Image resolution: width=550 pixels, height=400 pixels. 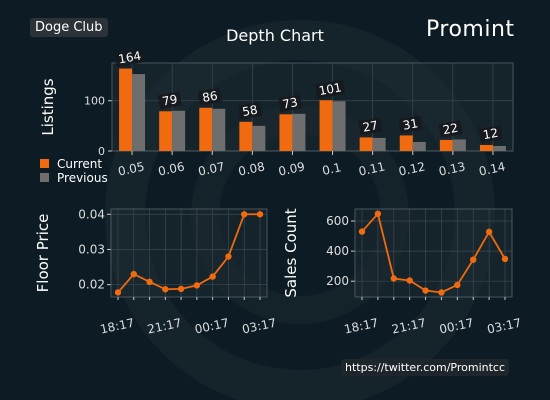 I want to click on bar-y-axis-label: Listings, so click(x=48, y=106).